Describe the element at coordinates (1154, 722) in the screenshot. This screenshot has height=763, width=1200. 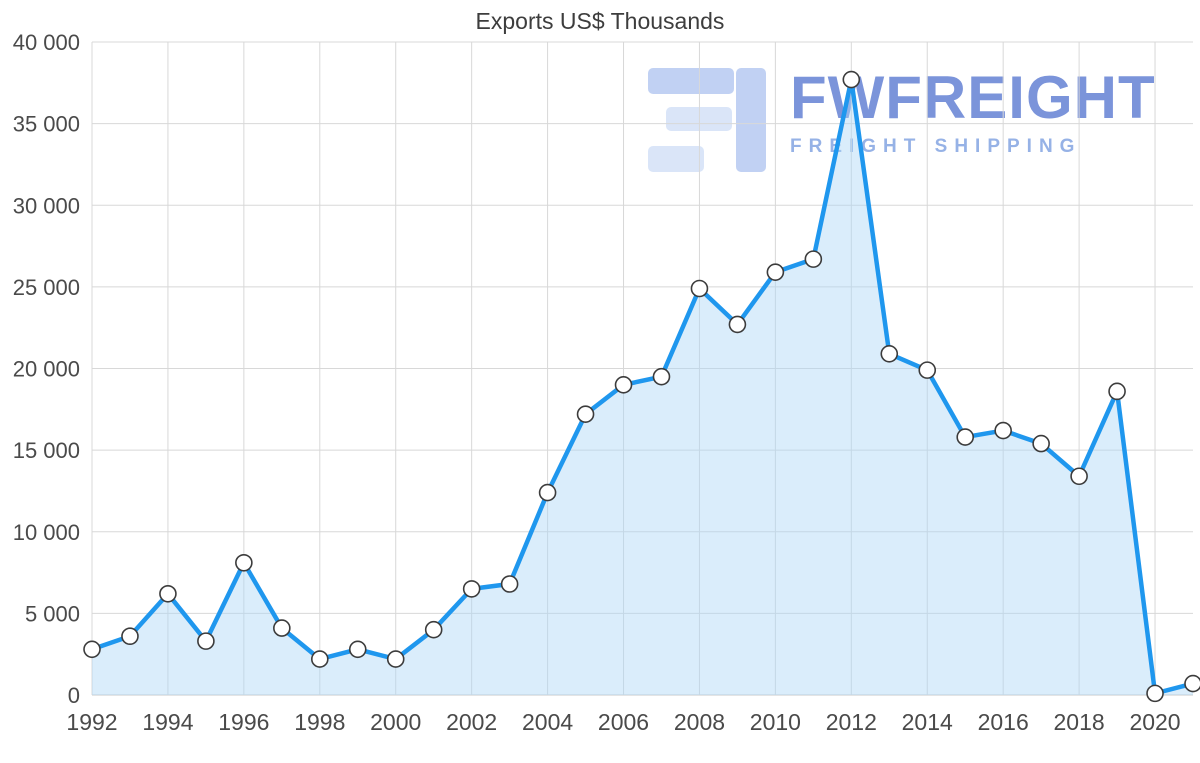
I see `x-tick-label: 2020` at that location.